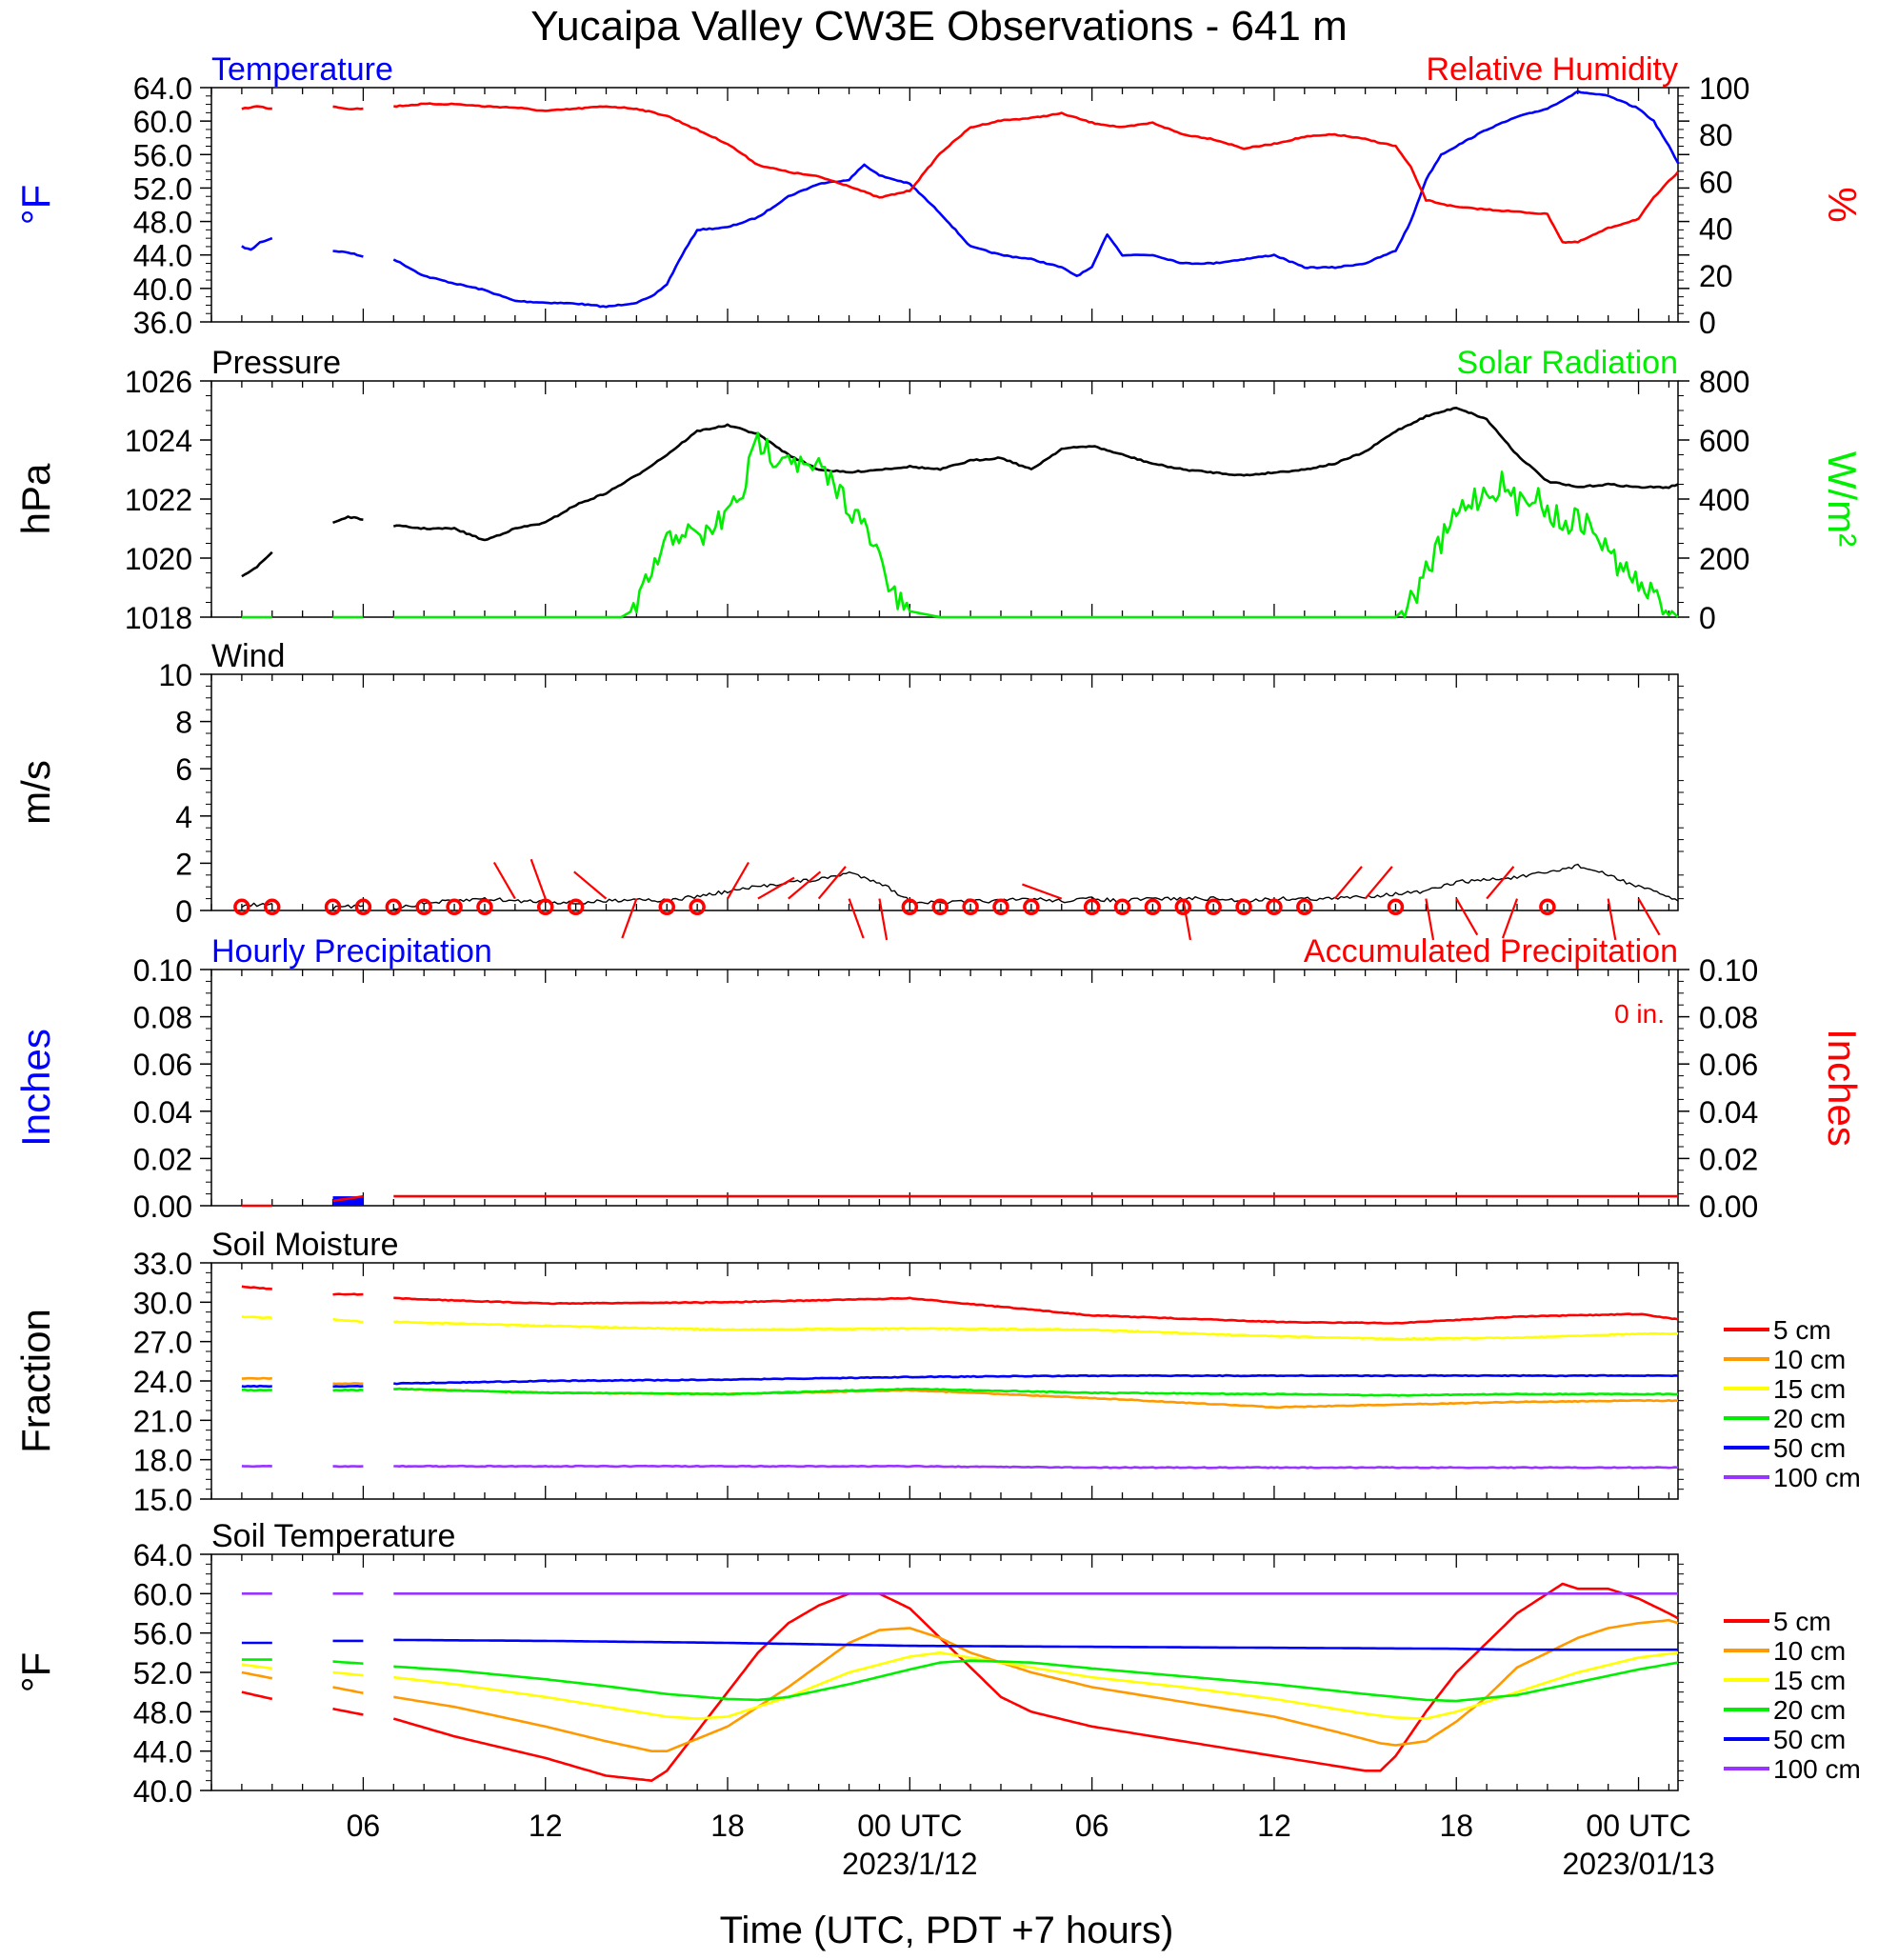  I want to click on y-axis-label-right: %, so click(1842, 204).